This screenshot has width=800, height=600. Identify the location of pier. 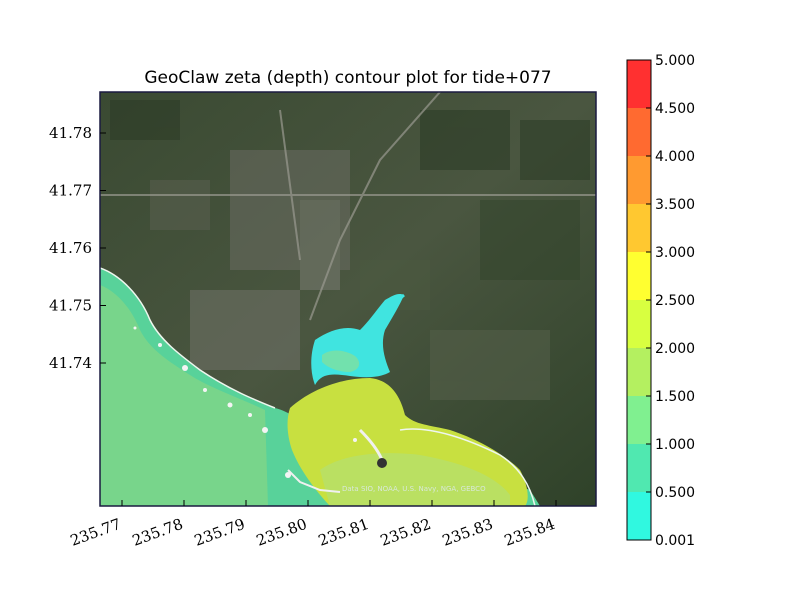
(314, 481).